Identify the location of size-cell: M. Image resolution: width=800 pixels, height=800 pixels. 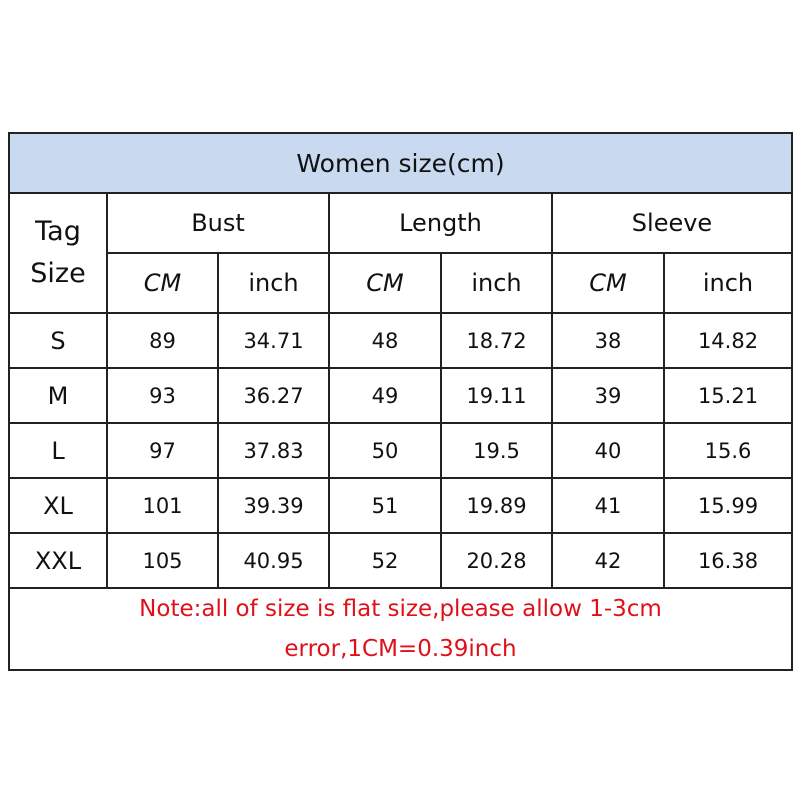
(58, 395).